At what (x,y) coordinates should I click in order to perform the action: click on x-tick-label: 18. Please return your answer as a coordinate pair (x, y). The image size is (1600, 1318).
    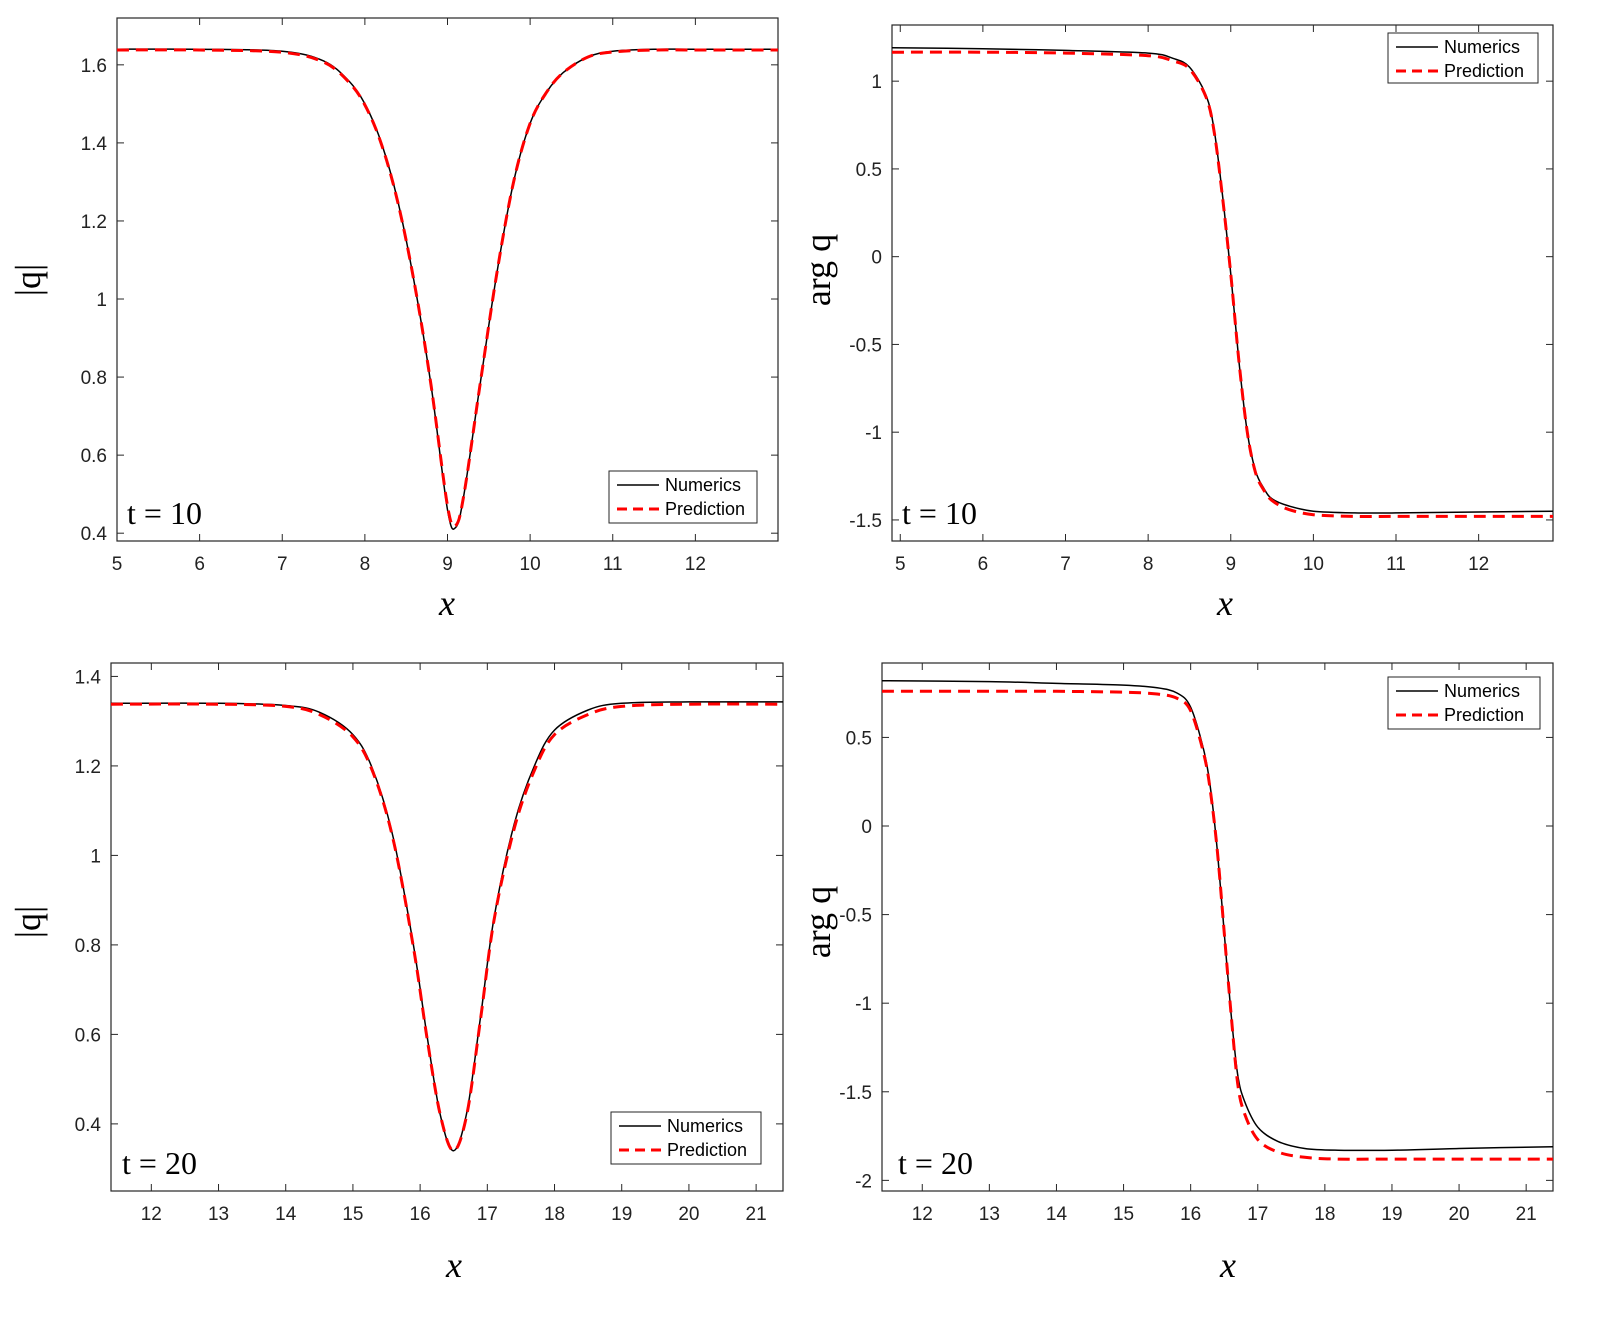
    Looking at the image, I should click on (1324, 1214).